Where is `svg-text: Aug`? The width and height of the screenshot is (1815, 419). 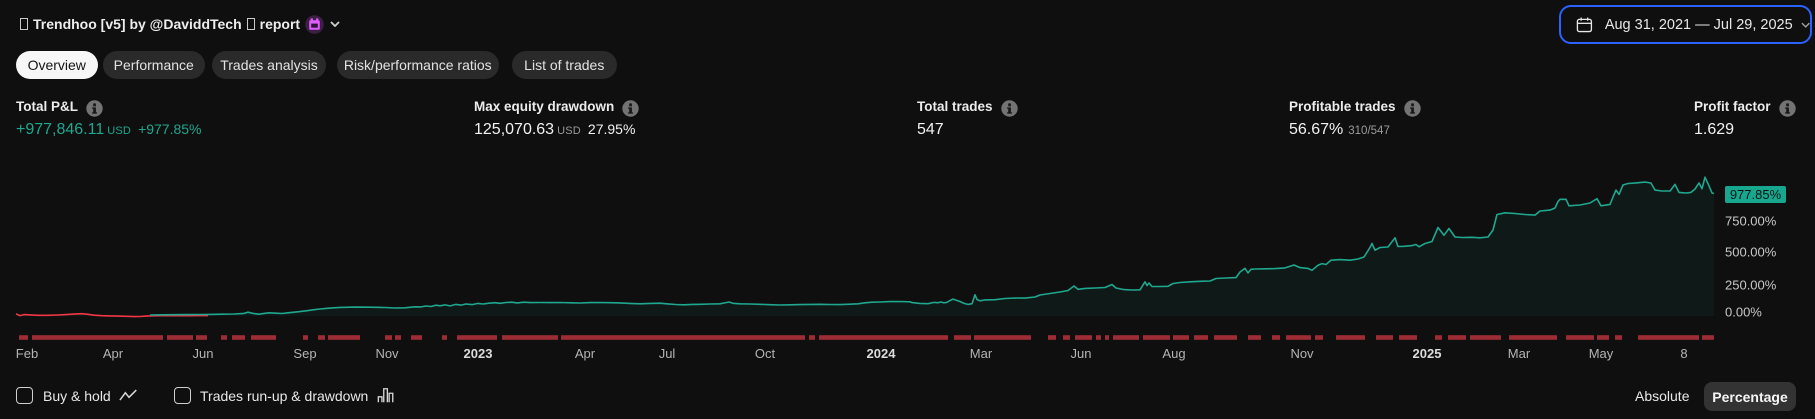
svg-text: Aug is located at coordinates (1173, 353).